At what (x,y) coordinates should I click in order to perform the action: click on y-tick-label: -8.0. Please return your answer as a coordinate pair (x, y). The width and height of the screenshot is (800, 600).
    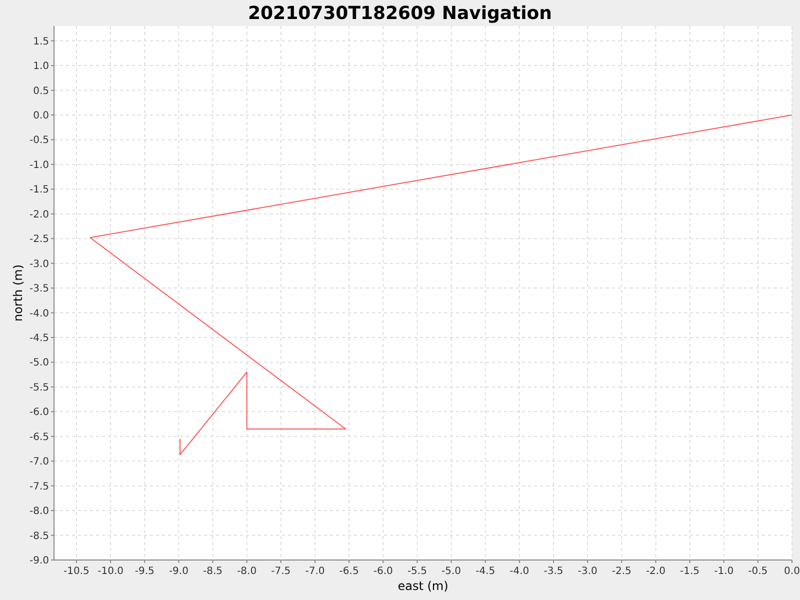
    Looking at the image, I should click on (39, 512).